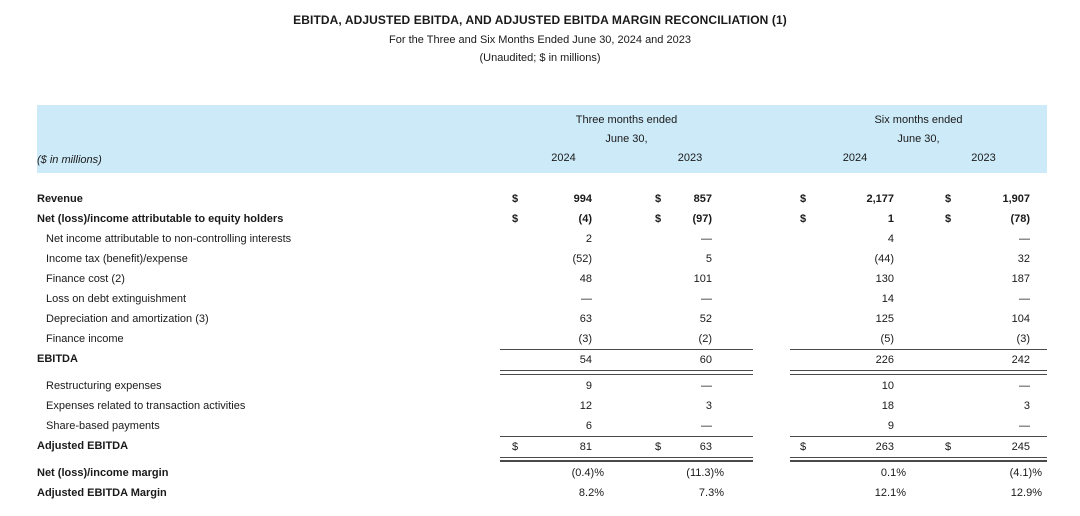 The image size is (1080, 516). I want to click on table-row: Finance cost (2) 48 101 130 187, so click(542, 279).